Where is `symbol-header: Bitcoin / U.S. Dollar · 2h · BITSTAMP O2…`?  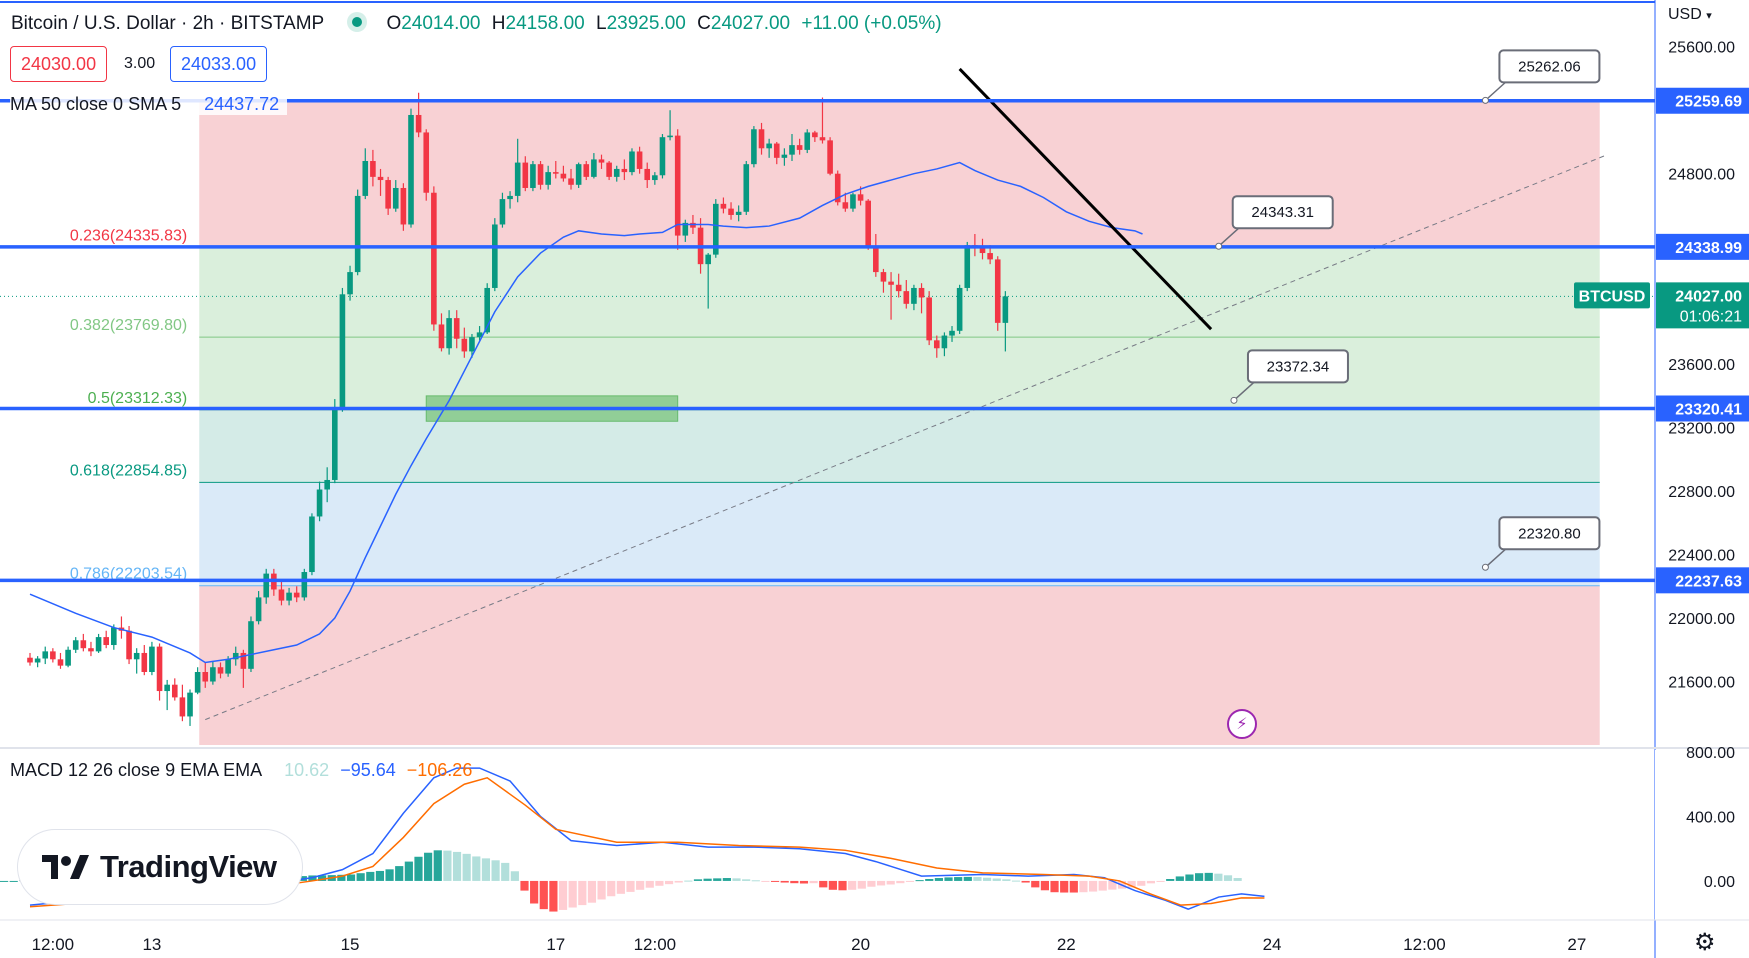
symbol-header: Bitcoin / U.S. Dollar · 2h · BITSTAMP O2… is located at coordinates (476, 23).